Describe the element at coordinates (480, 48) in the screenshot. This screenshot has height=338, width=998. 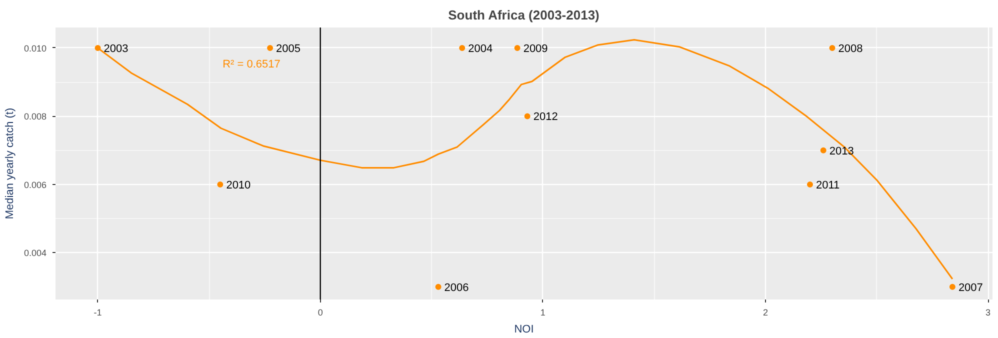
I see `annotation: 2004` at that location.